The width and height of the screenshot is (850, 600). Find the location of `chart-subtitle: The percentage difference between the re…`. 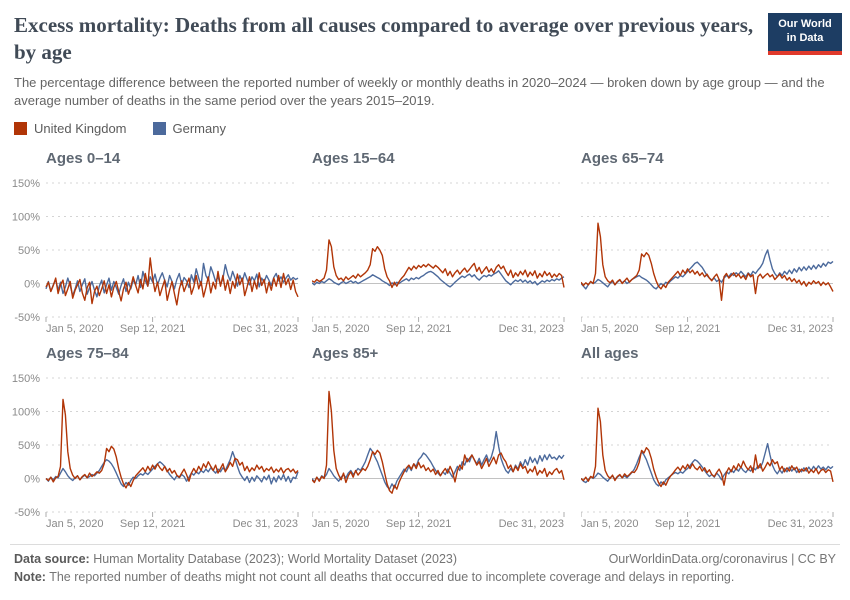

chart-subtitle: The percentage difference between the re… is located at coordinates (419, 92).